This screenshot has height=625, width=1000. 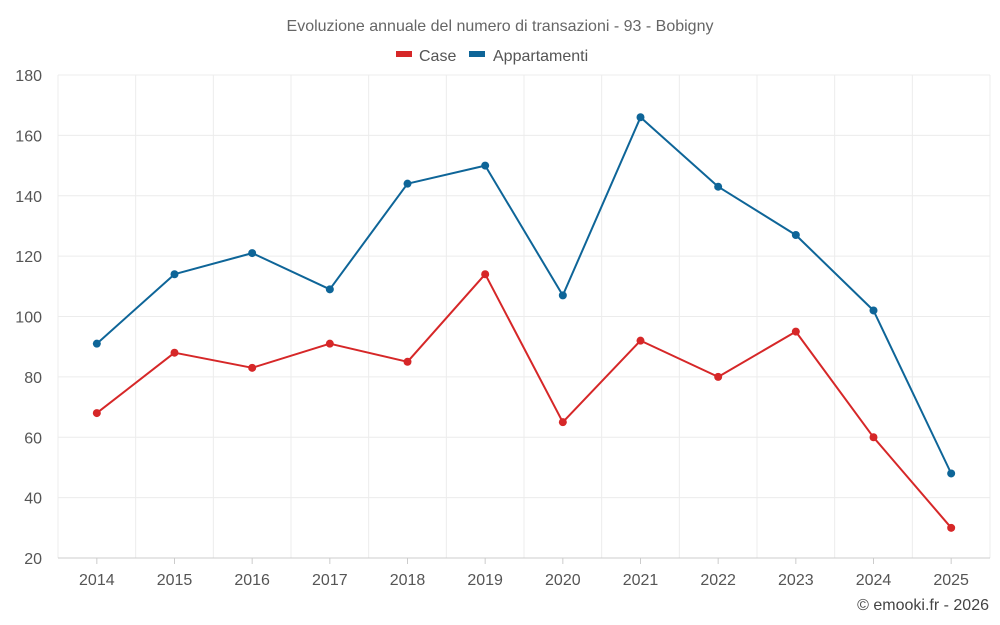 I want to click on y-tick-label: 20, so click(x=33, y=559).